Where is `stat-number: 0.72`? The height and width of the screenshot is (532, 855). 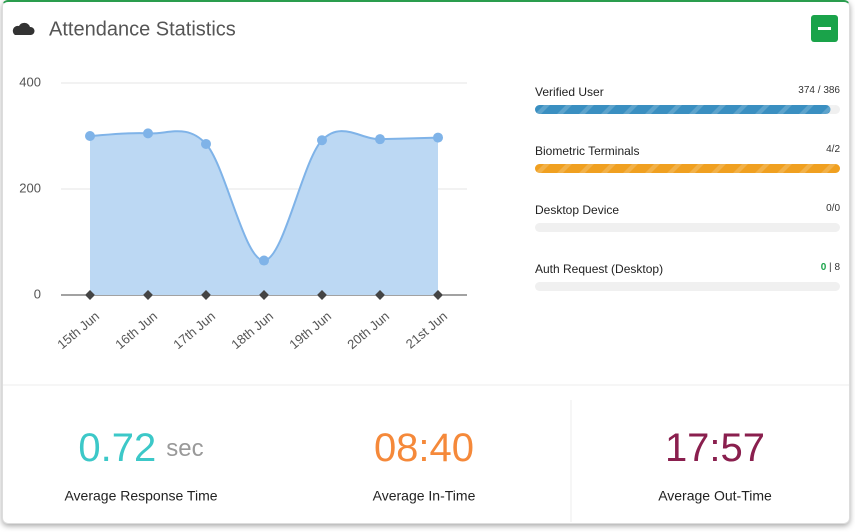
stat-number: 0.72 is located at coordinates (117, 448).